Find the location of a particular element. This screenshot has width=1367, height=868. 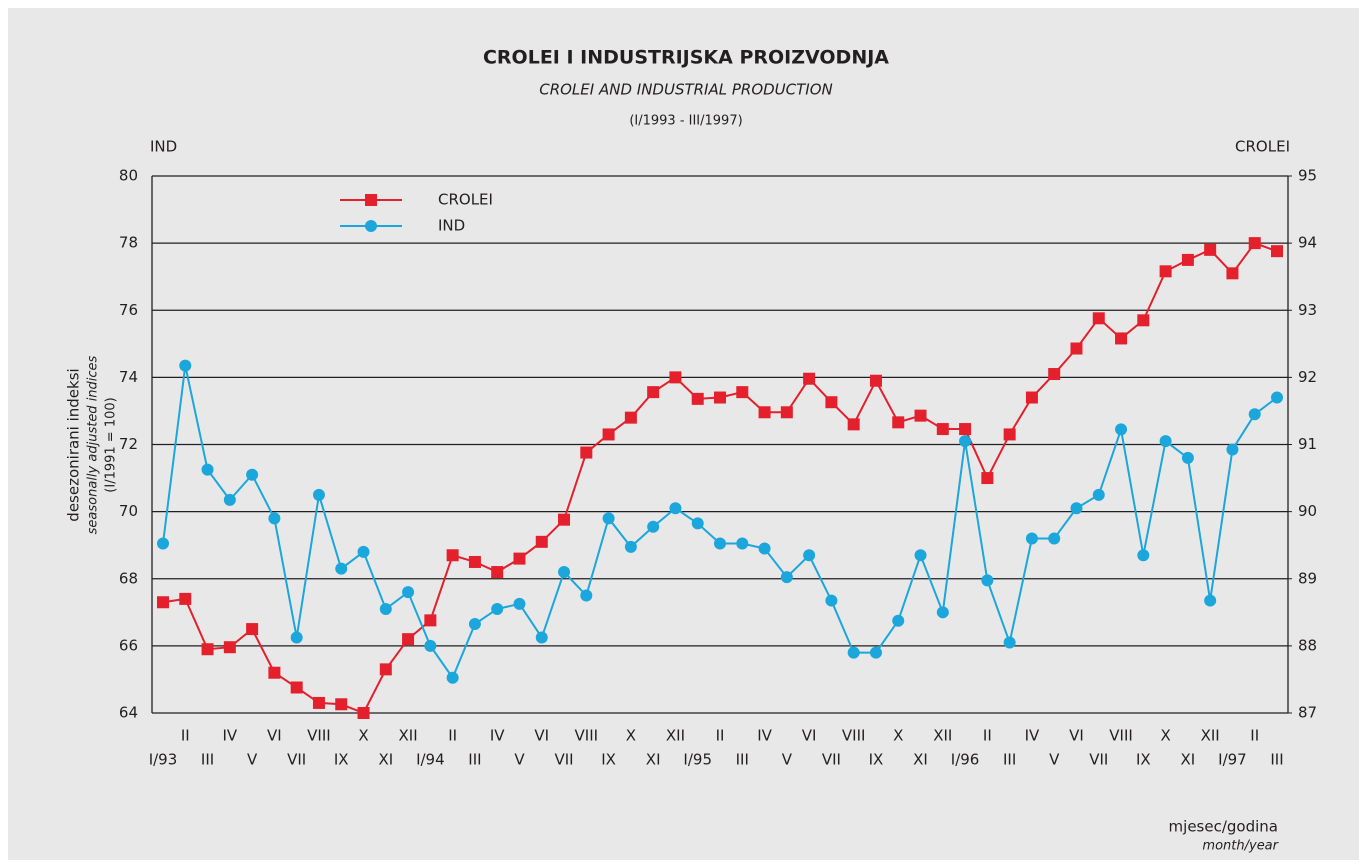

period: (I/1993 - III/1997) is located at coordinates (685, 121).